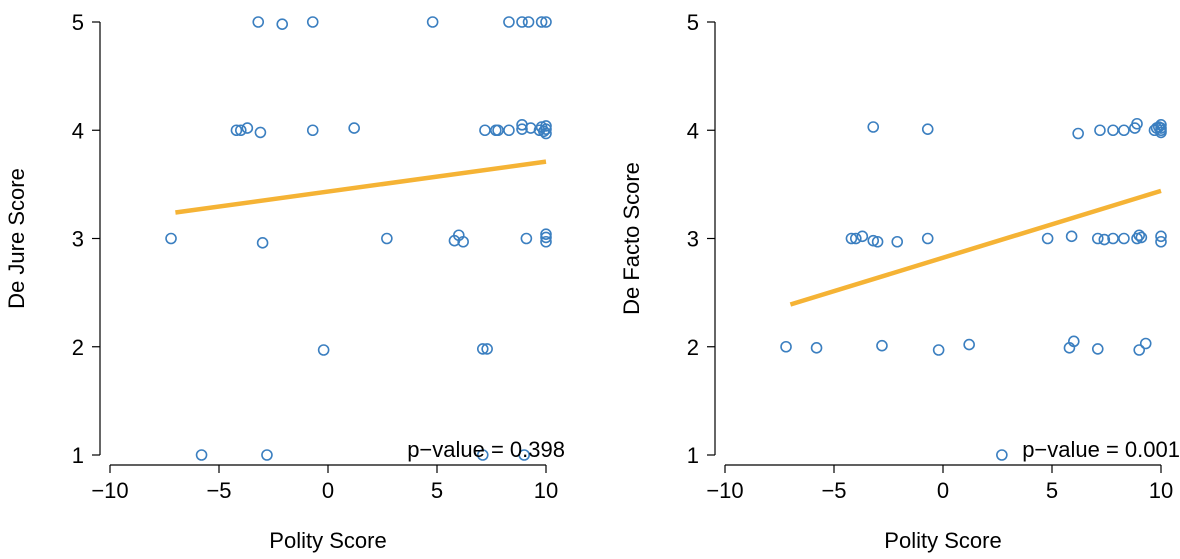 Image resolution: width=1180 pixels, height=559 pixels. Describe the element at coordinates (1101, 449) in the screenshot. I see `defacto-p-value-annotation: p−value = 0.001` at that location.